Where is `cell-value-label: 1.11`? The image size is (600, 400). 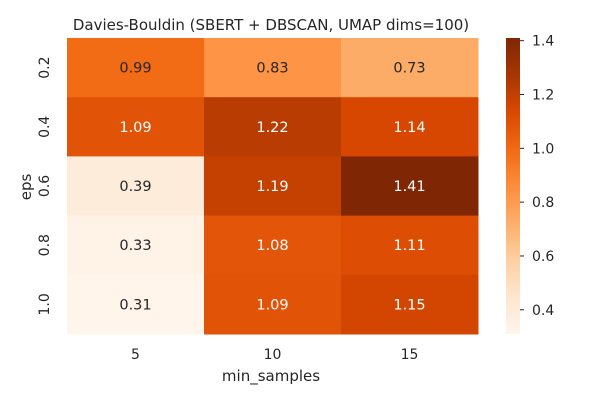 cell-value-label: 1.11 is located at coordinates (409, 246).